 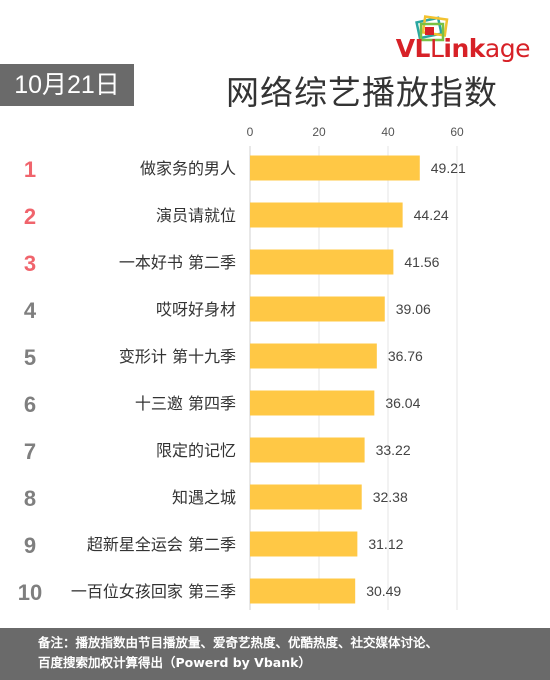 What do you see at coordinates (362, 92) in the screenshot?
I see `chart-title: 网络综艺播放指数` at bounding box center [362, 92].